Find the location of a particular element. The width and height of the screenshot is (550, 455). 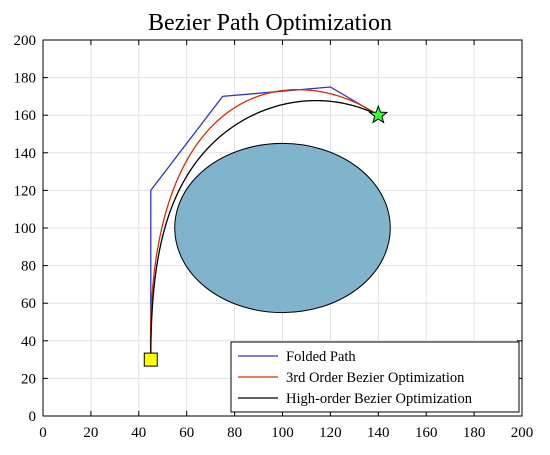

x-tick-label: 100 is located at coordinates (282, 433).